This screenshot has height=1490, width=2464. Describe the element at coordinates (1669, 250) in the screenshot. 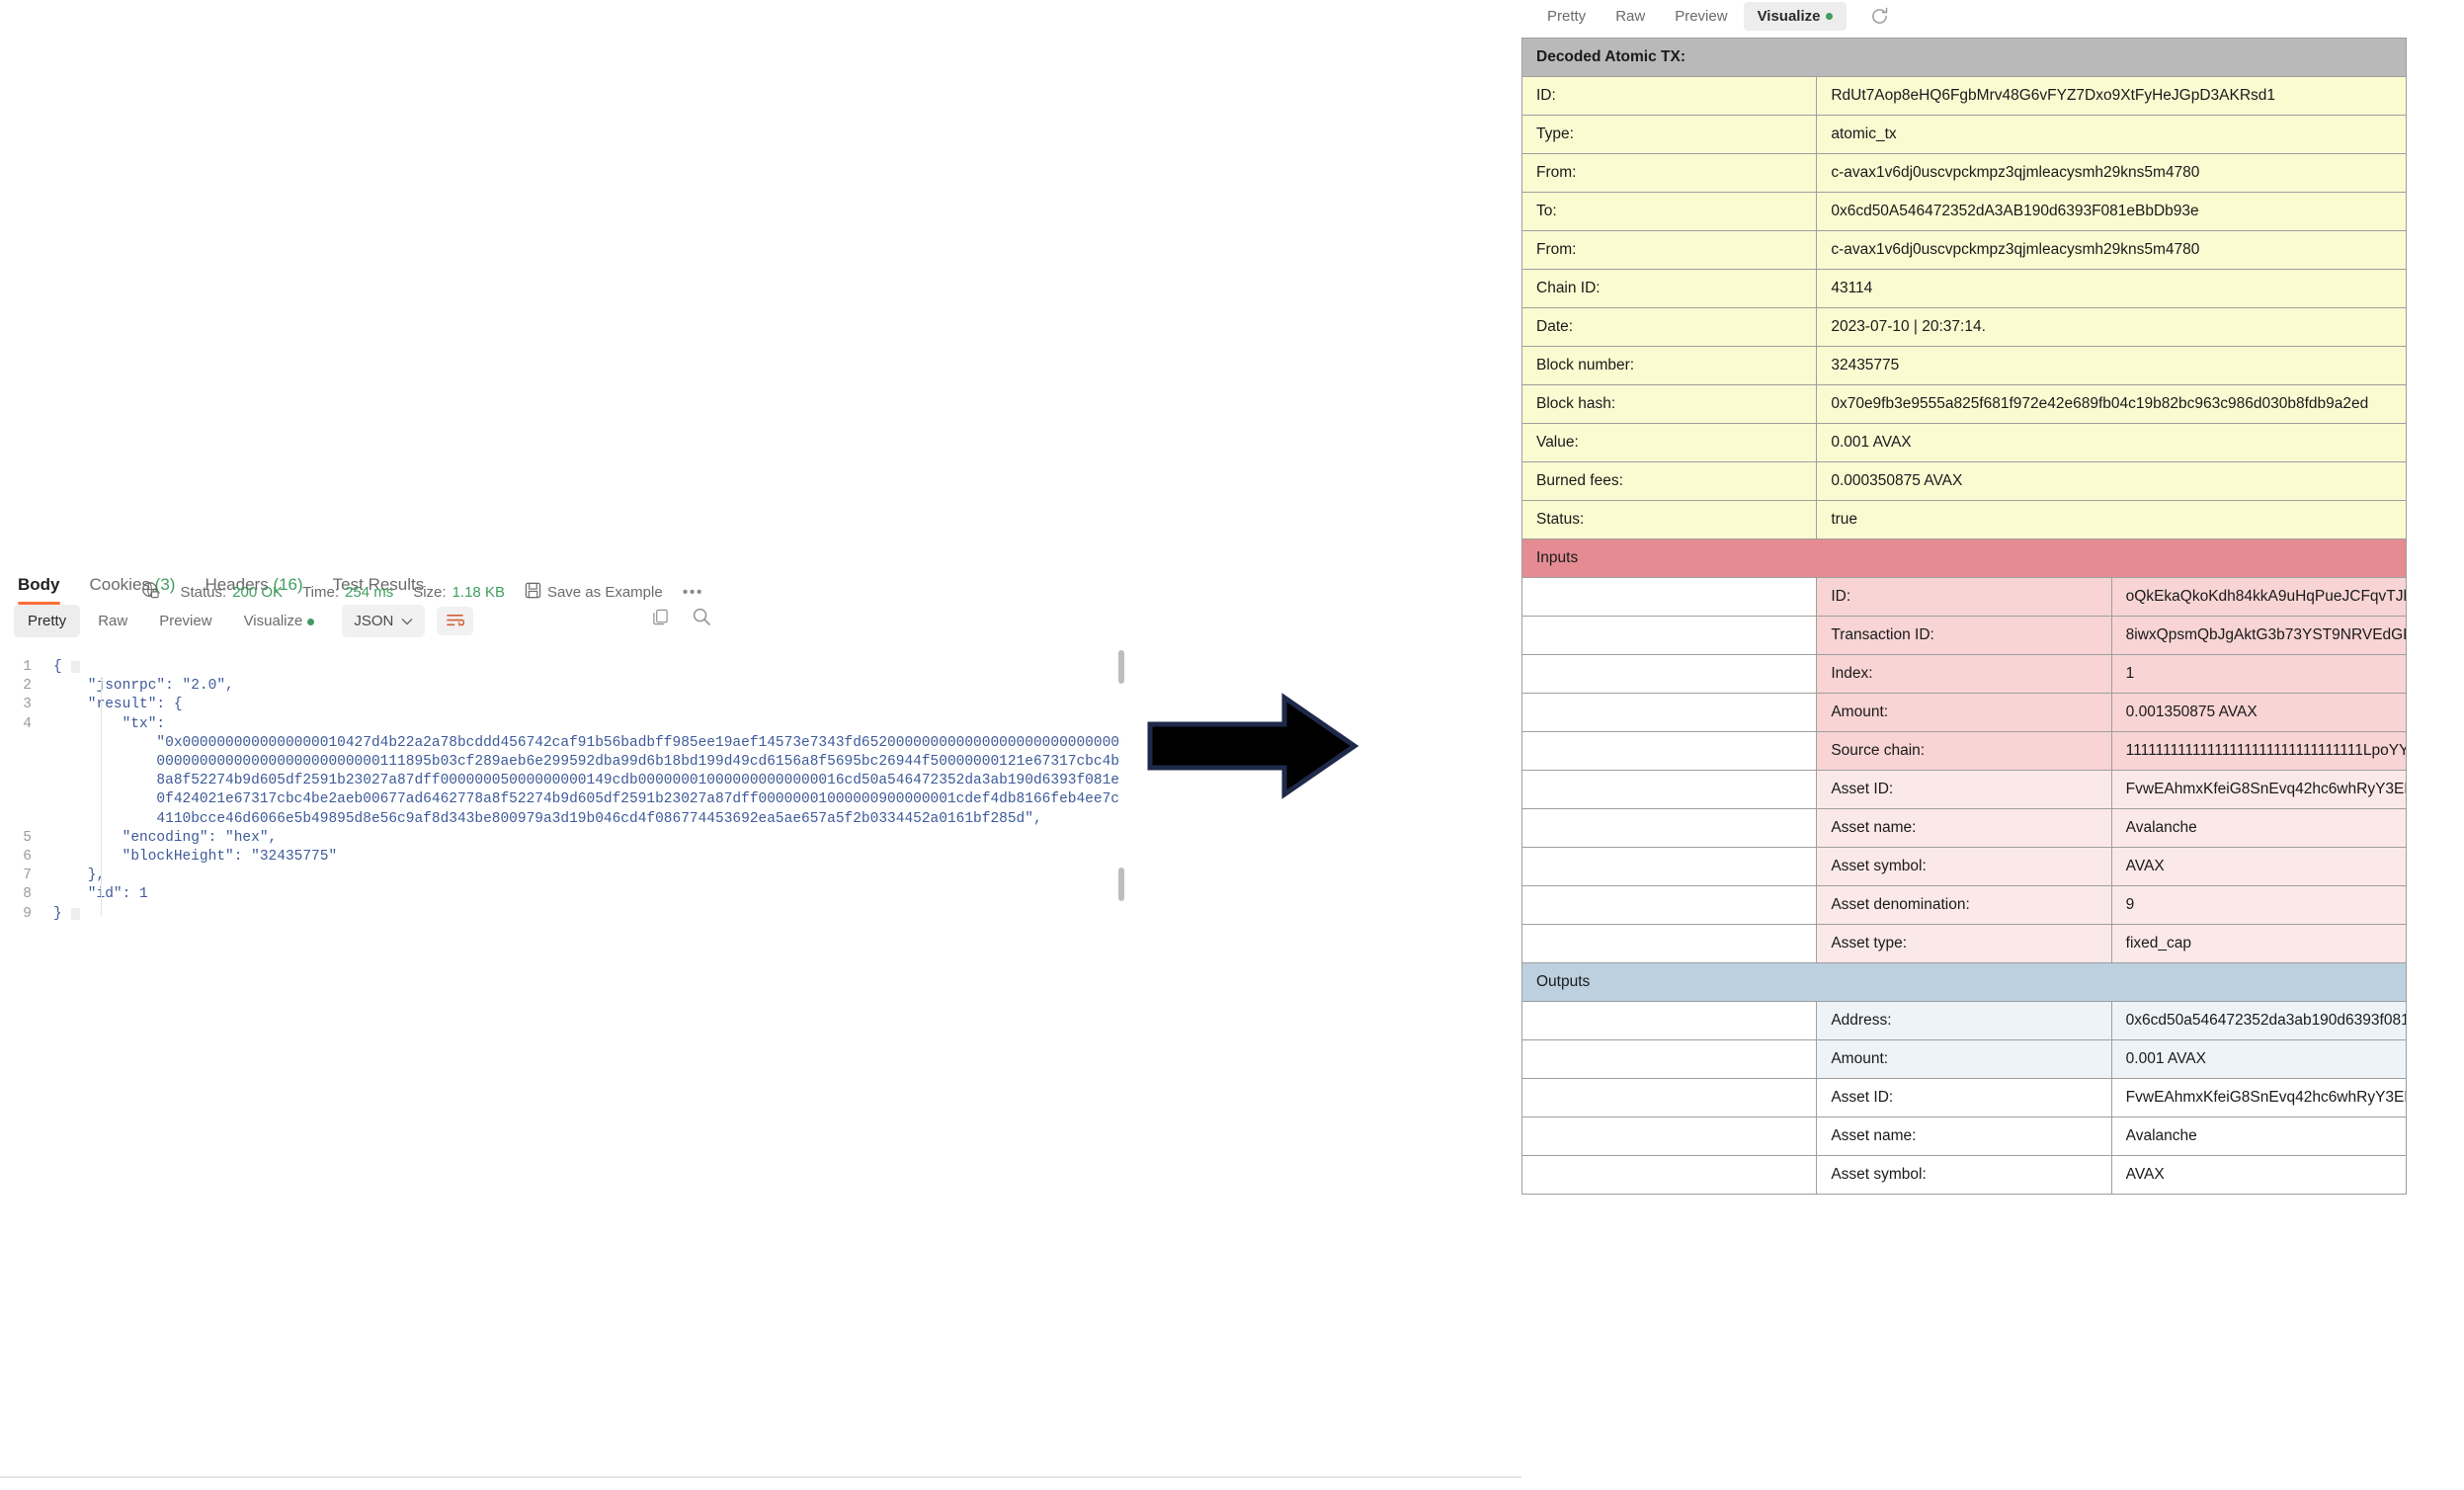

I see `summary-row-label: From:` at that location.